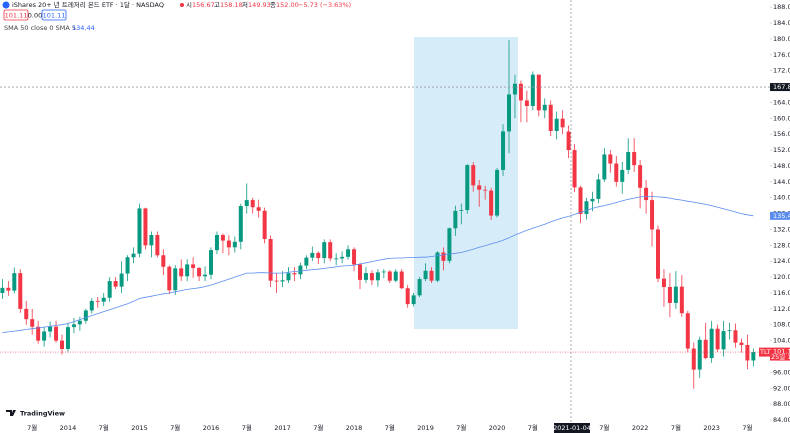 This screenshot has width=790, height=433. Describe the element at coordinates (781, 404) in the screenshot. I see `y-tick-label: 88.00` at that location.